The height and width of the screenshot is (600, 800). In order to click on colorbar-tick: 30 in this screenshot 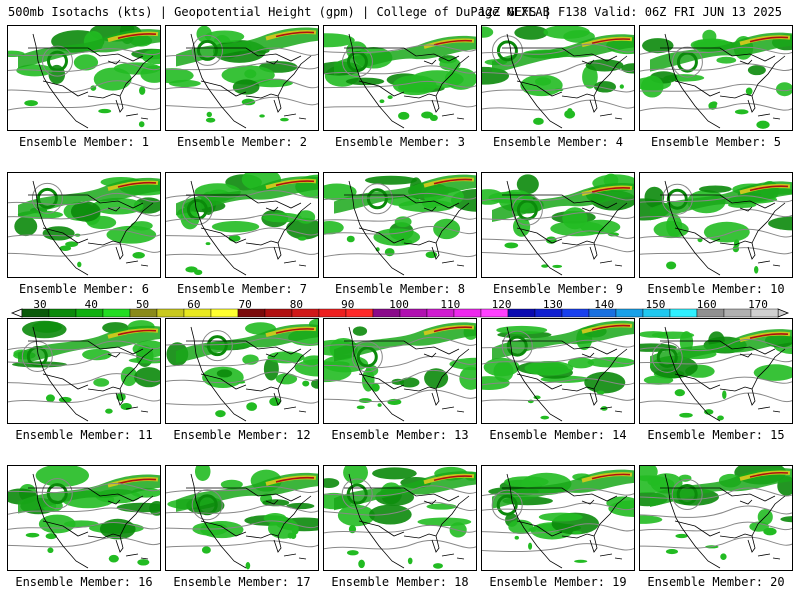, I will do `click(40, 304)`.